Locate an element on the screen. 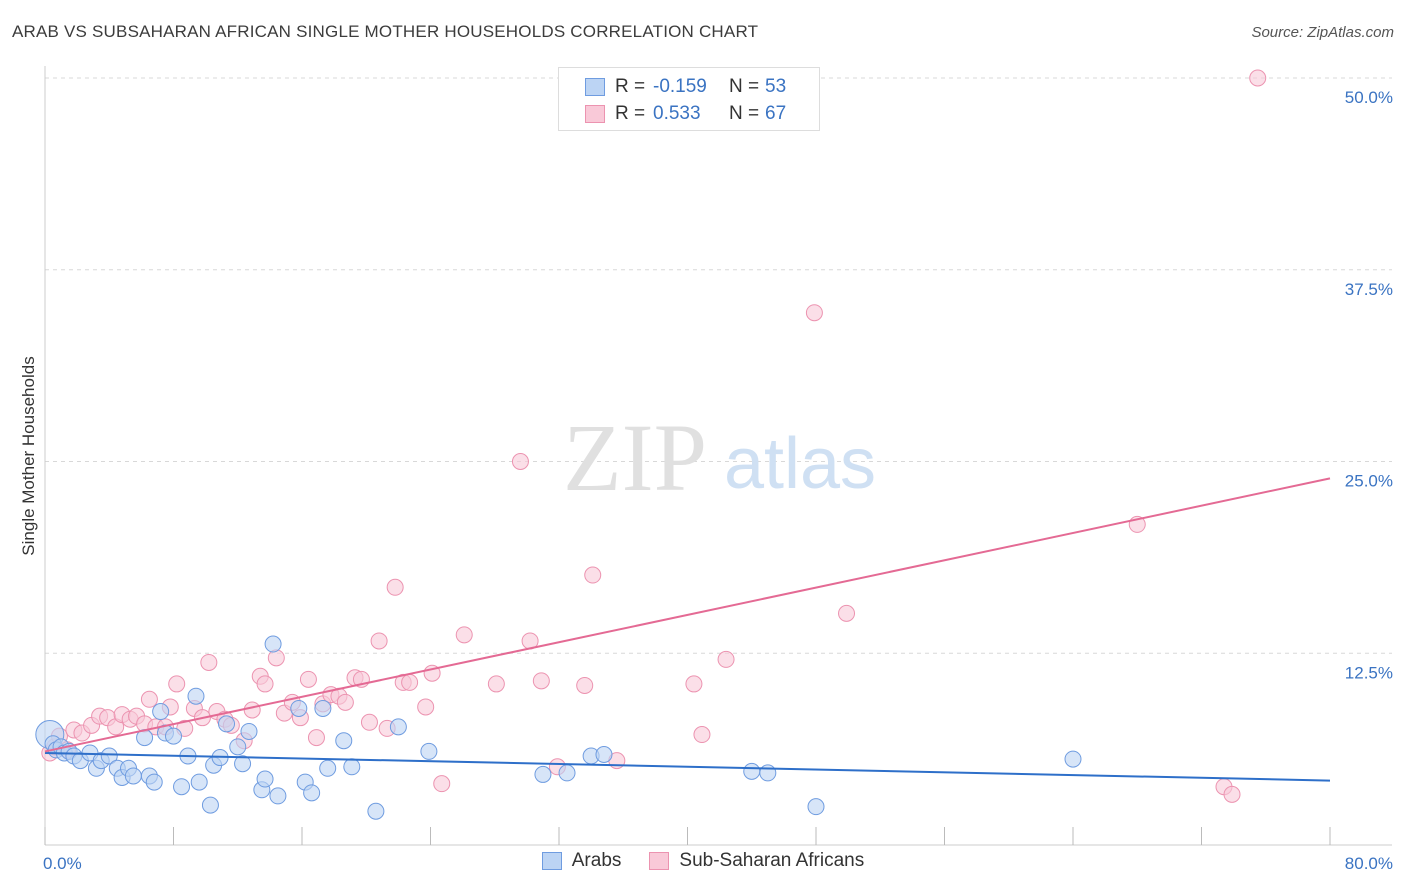 The width and height of the screenshot is (1406, 892). n-value: 53 is located at coordinates (776, 86).